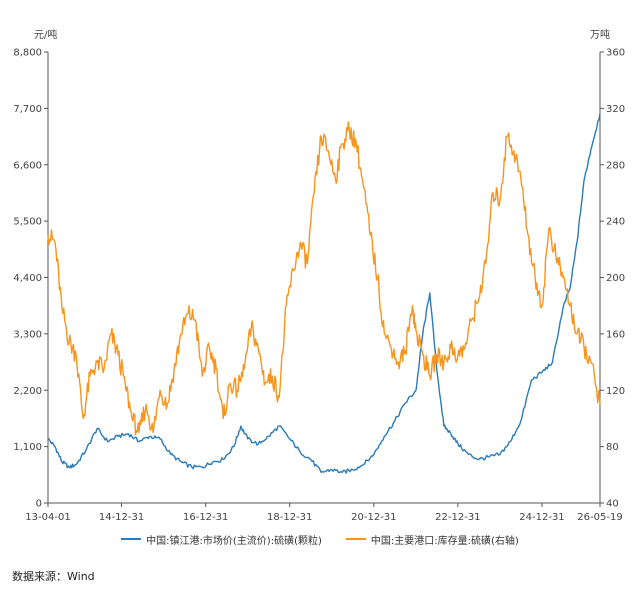 This screenshot has height=592, width=640. What do you see at coordinates (615, 109) in the screenshot?
I see `right-tick-label: 320` at bounding box center [615, 109].